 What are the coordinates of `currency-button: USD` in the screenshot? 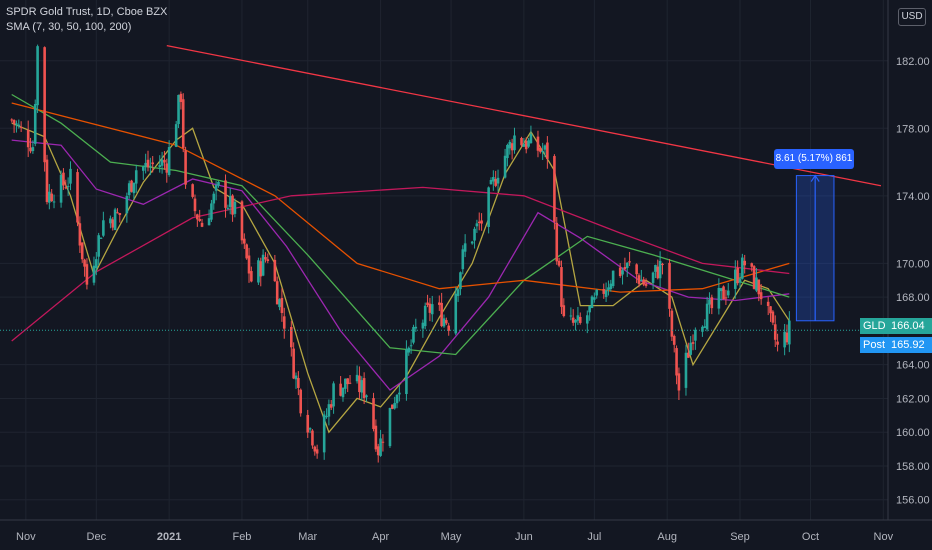 It's located at (912, 17).